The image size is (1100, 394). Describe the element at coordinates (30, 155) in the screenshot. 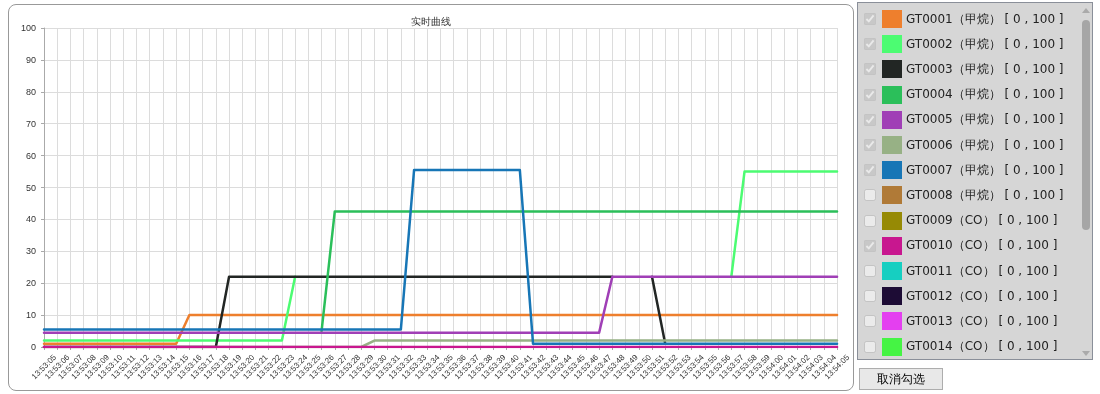

I see `y-tick-label: 60` at that location.